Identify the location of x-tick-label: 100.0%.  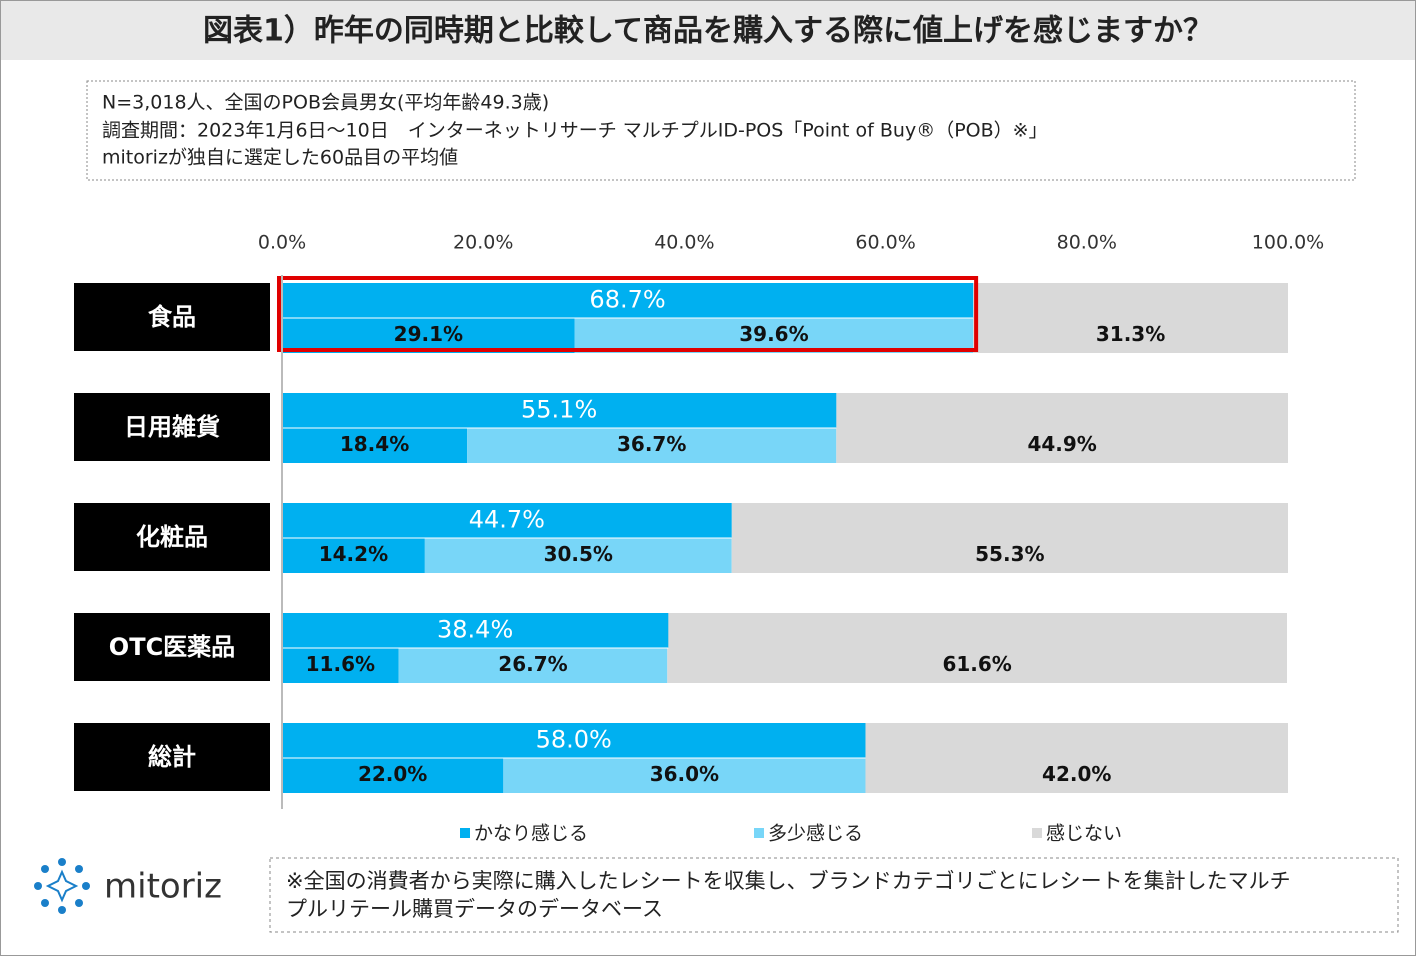
(1288, 243).